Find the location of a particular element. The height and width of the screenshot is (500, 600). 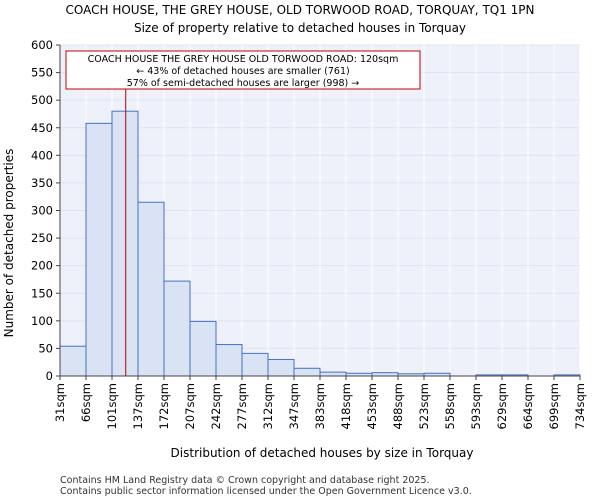

y-tick-label: 50 is located at coordinates (45, 348).